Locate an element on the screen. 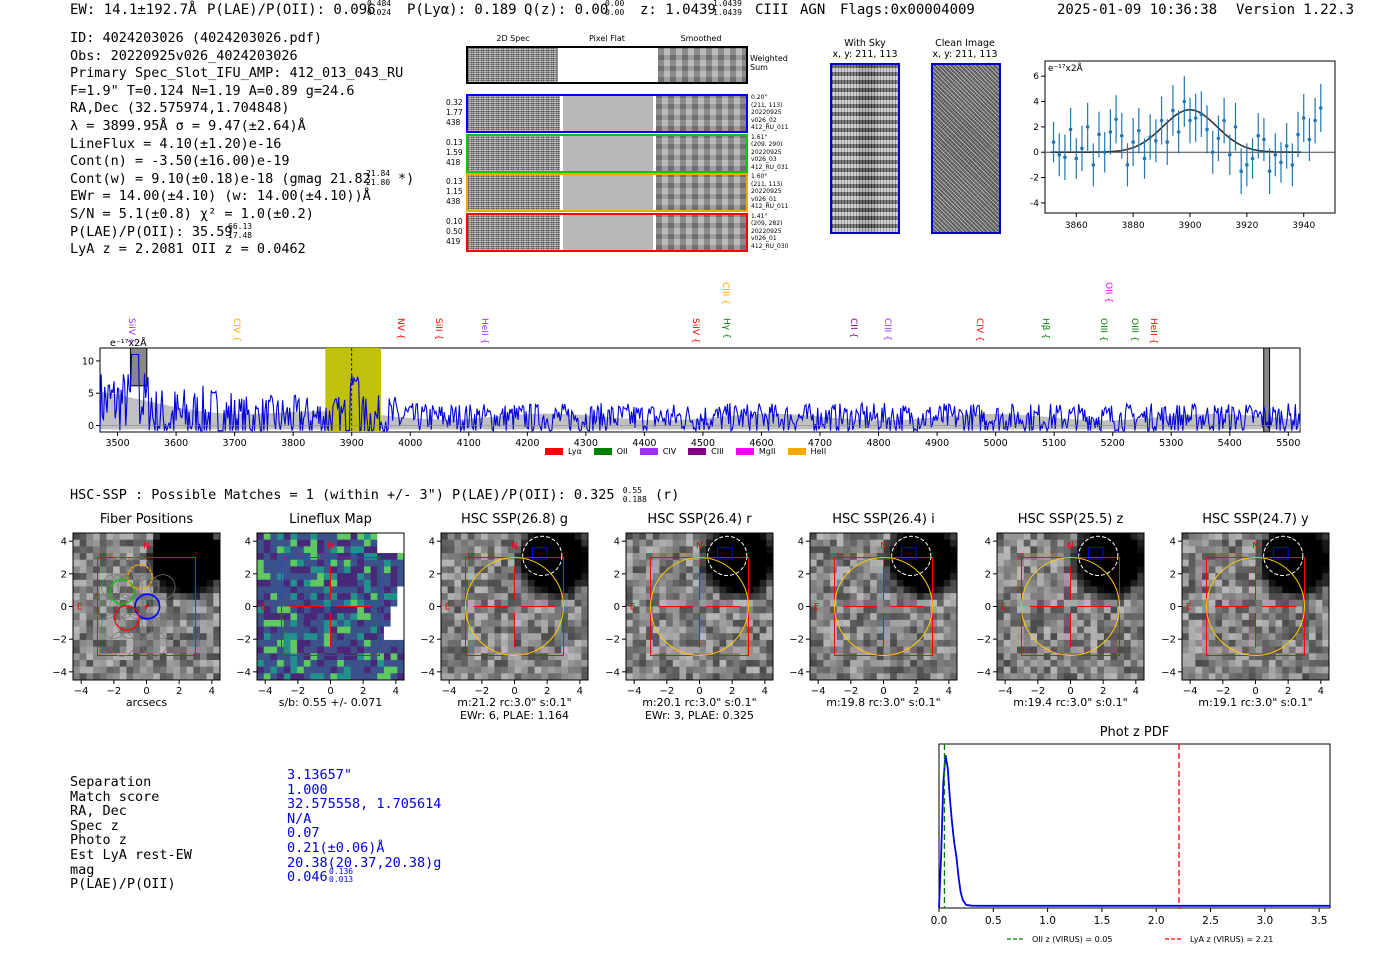  header-version: Version 1.22.3 is located at coordinates (1295, 10).